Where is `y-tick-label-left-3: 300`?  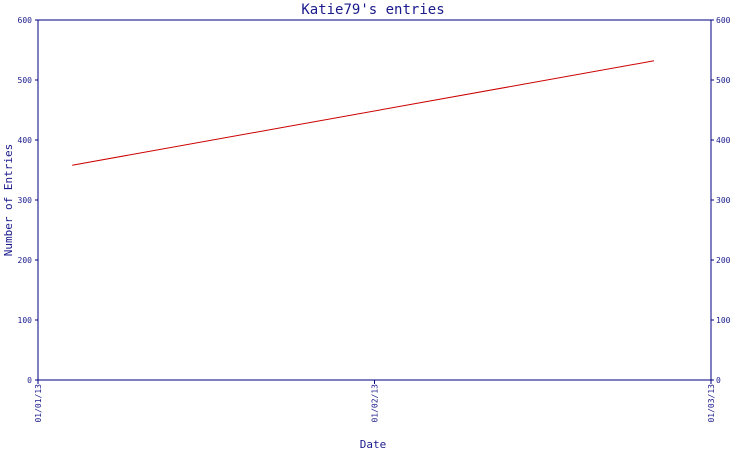 y-tick-label-left-3: 300 is located at coordinates (25, 200).